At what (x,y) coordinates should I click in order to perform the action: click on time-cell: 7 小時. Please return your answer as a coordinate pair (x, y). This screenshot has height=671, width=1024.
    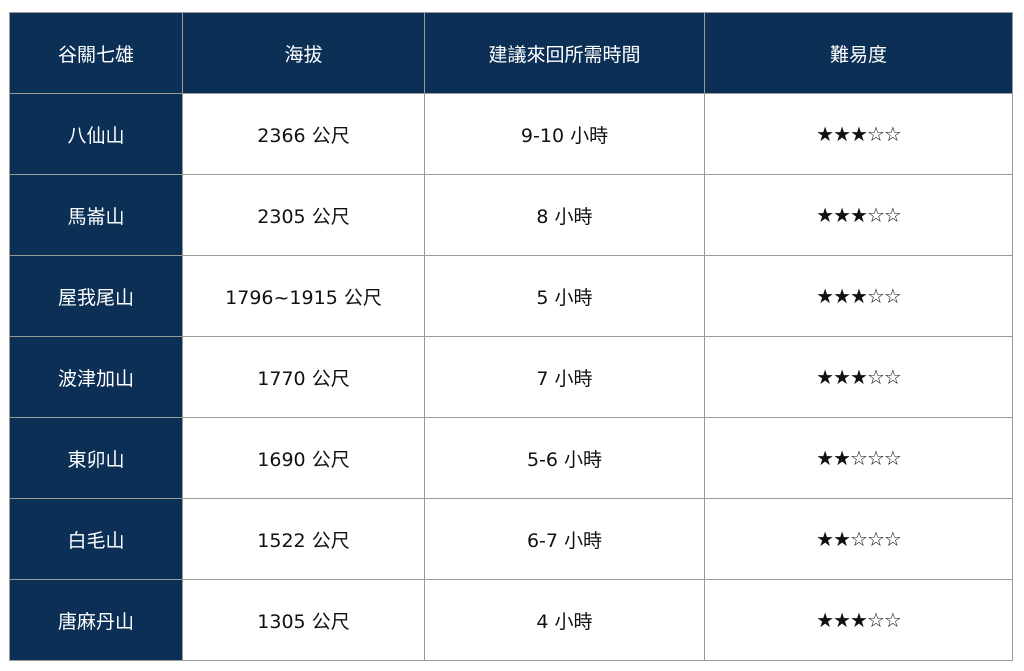
    Looking at the image, I should click on (564, 377).